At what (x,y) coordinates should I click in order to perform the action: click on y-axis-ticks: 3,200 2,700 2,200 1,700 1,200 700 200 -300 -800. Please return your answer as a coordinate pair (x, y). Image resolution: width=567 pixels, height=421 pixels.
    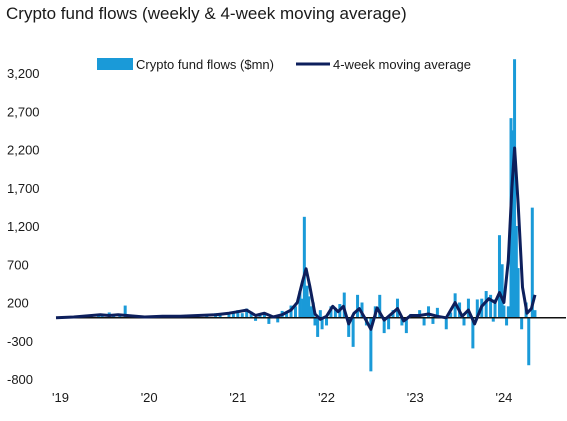
    Looking at the image, I should click on (23, 226).